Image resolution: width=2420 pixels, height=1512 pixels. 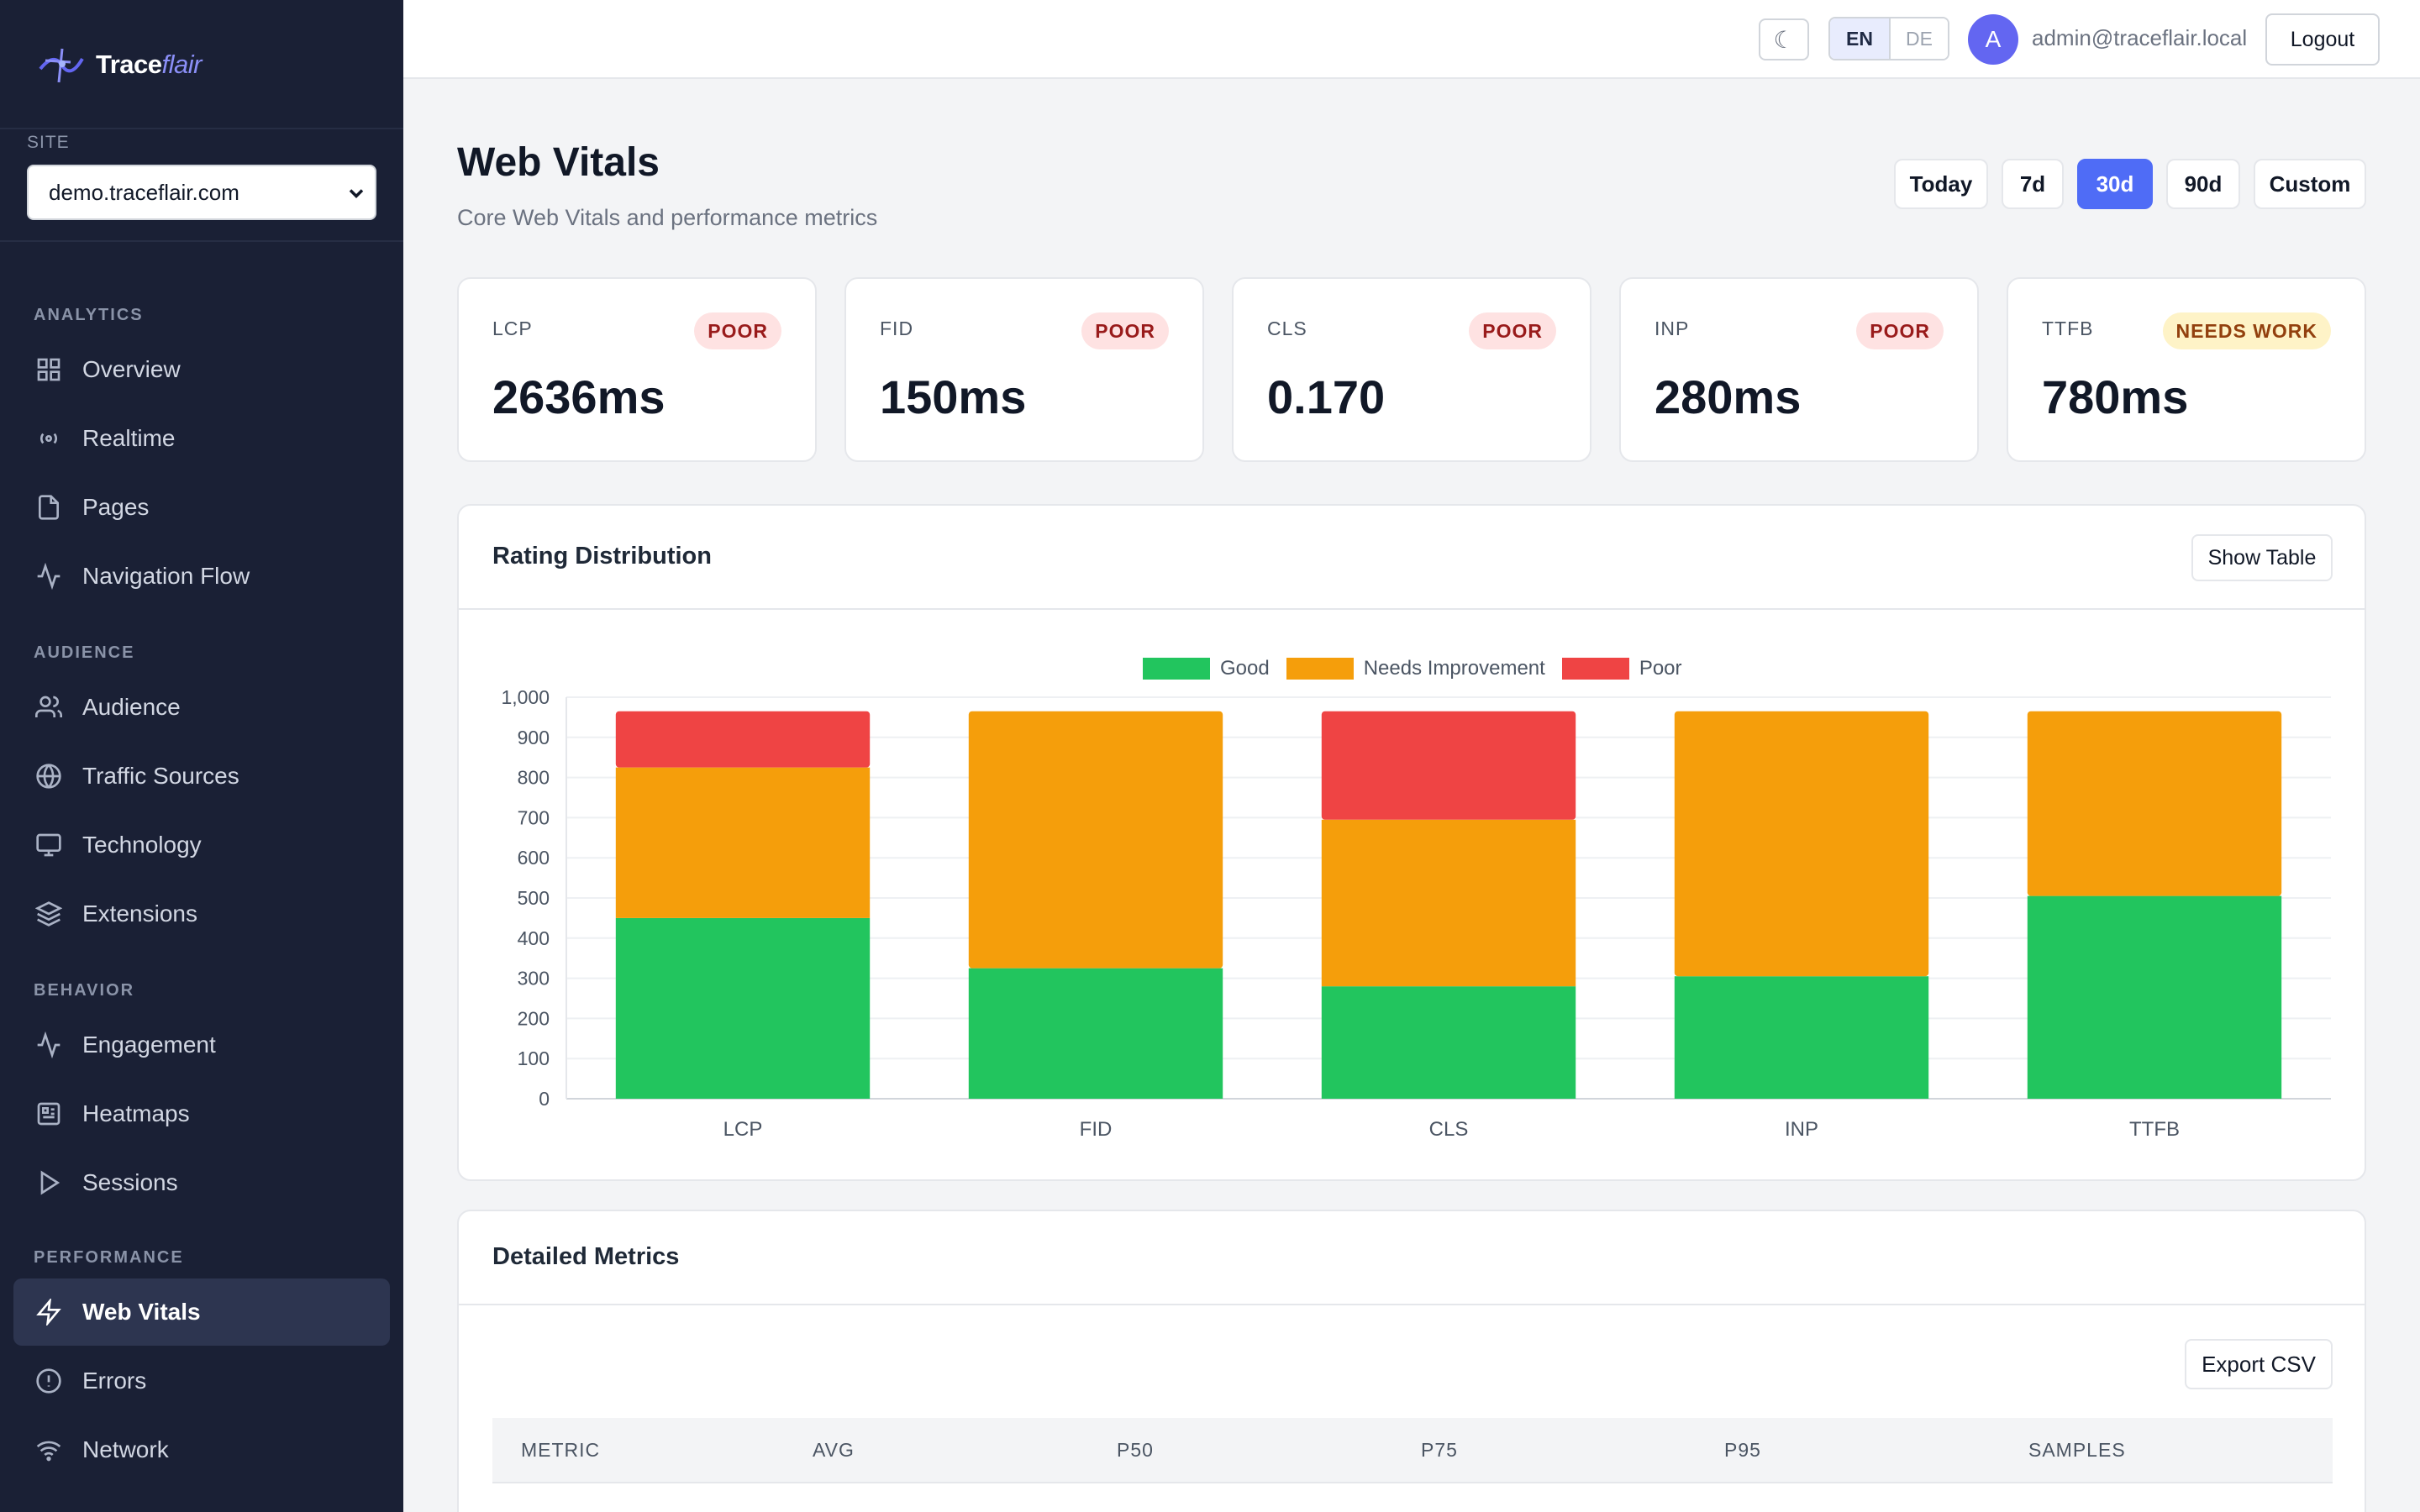 What do you see at coordinates (1448, 765) in the screenshot?
I see `bar-poor-cls` at bounding box center [1448, 765].